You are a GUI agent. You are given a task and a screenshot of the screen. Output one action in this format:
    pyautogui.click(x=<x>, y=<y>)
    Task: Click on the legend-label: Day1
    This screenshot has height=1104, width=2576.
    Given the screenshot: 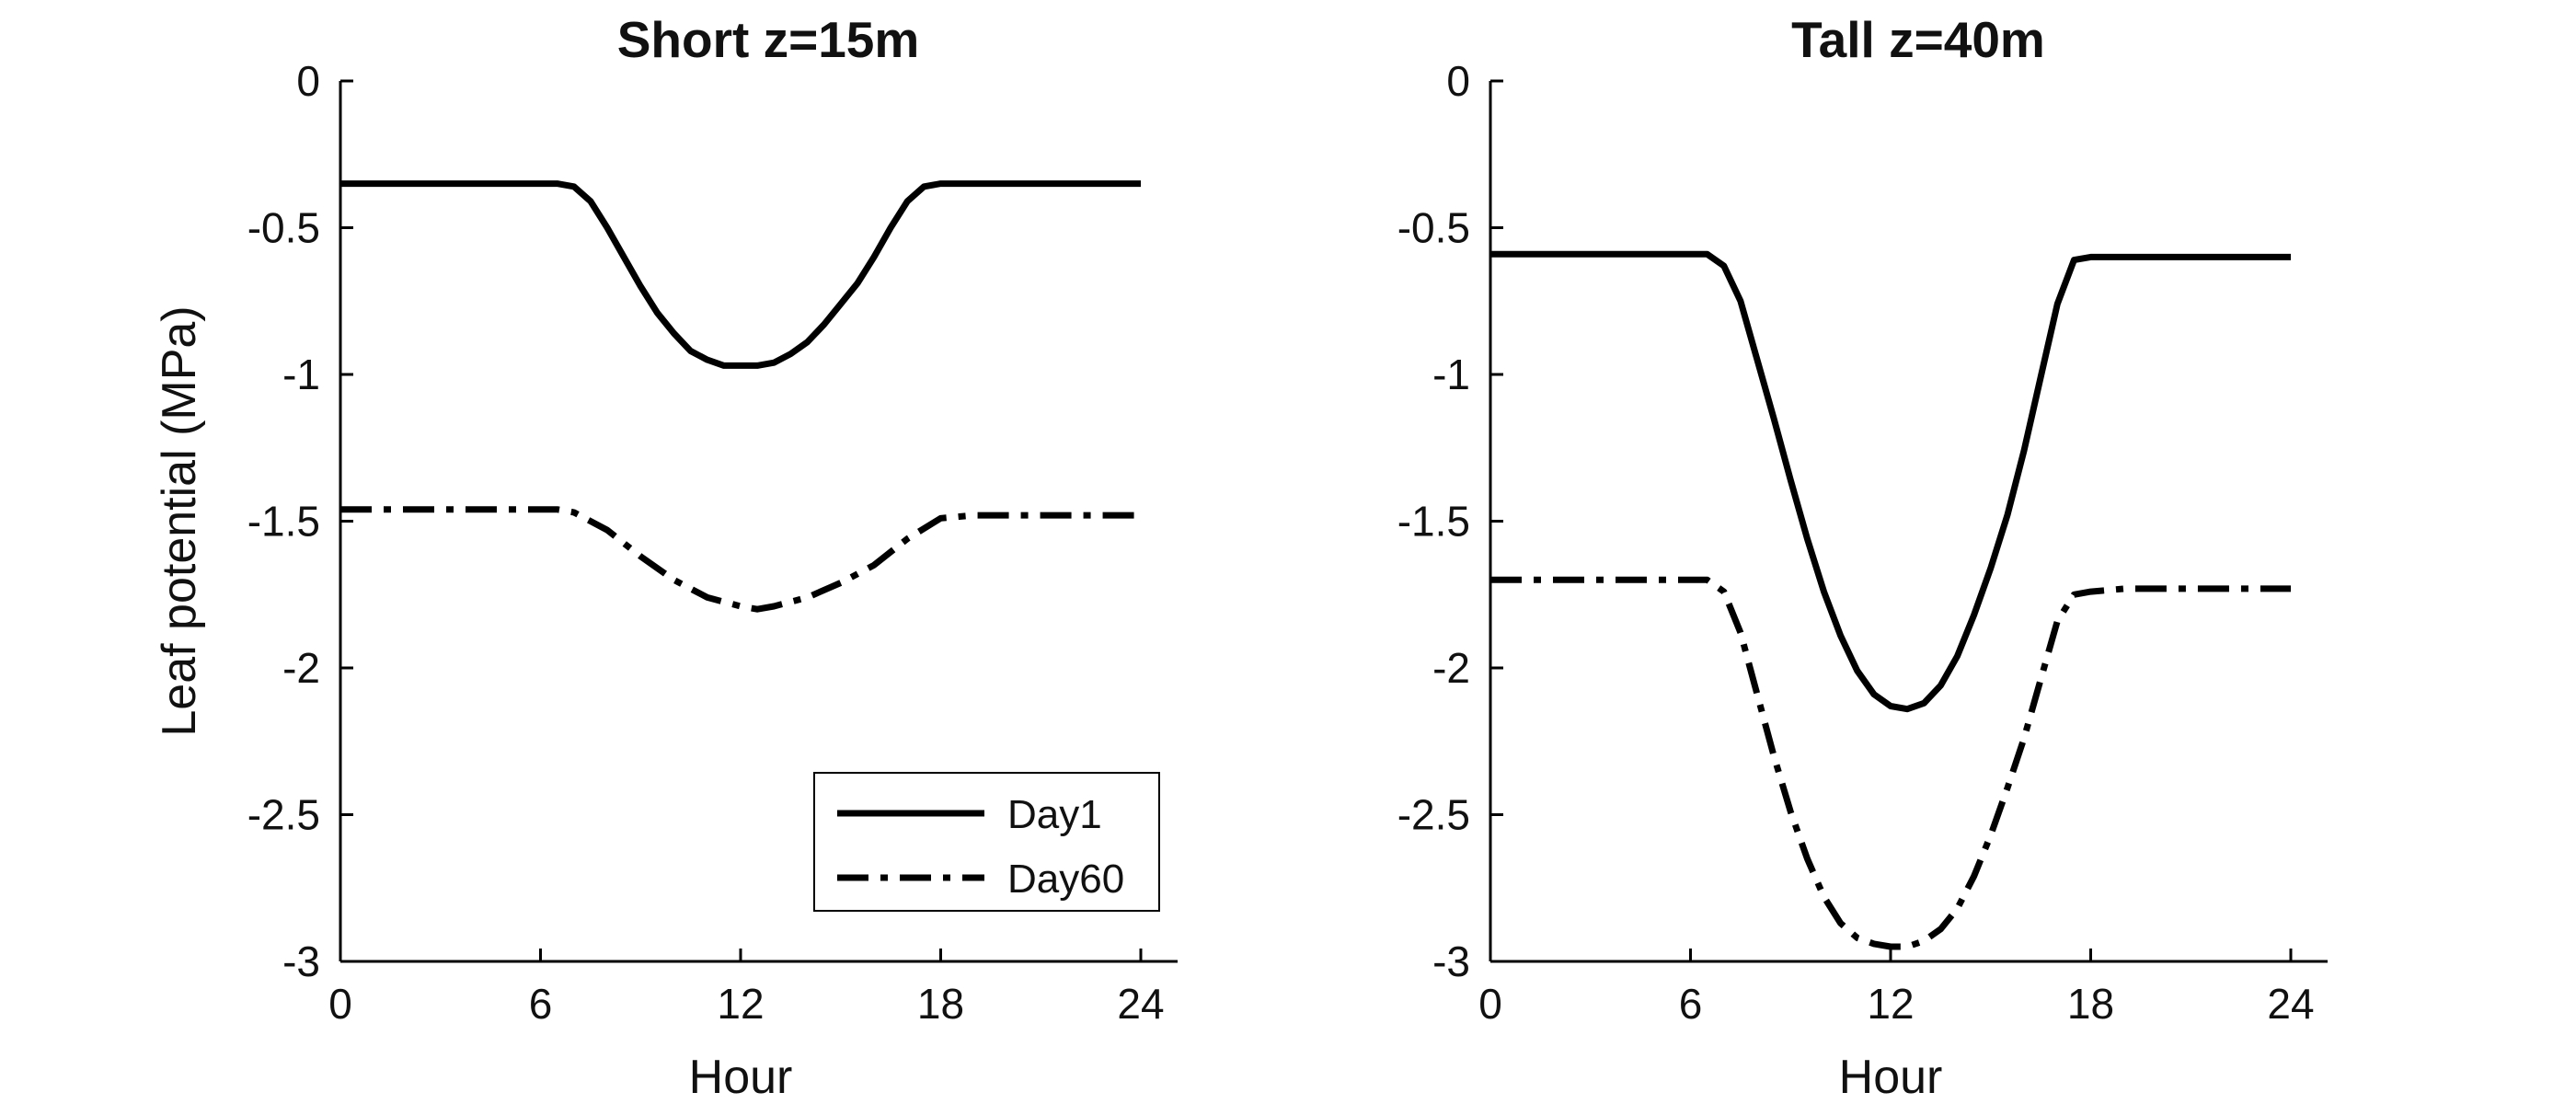 What is the action you would take?
    pyautogui.click(x=1054, y=814)
    